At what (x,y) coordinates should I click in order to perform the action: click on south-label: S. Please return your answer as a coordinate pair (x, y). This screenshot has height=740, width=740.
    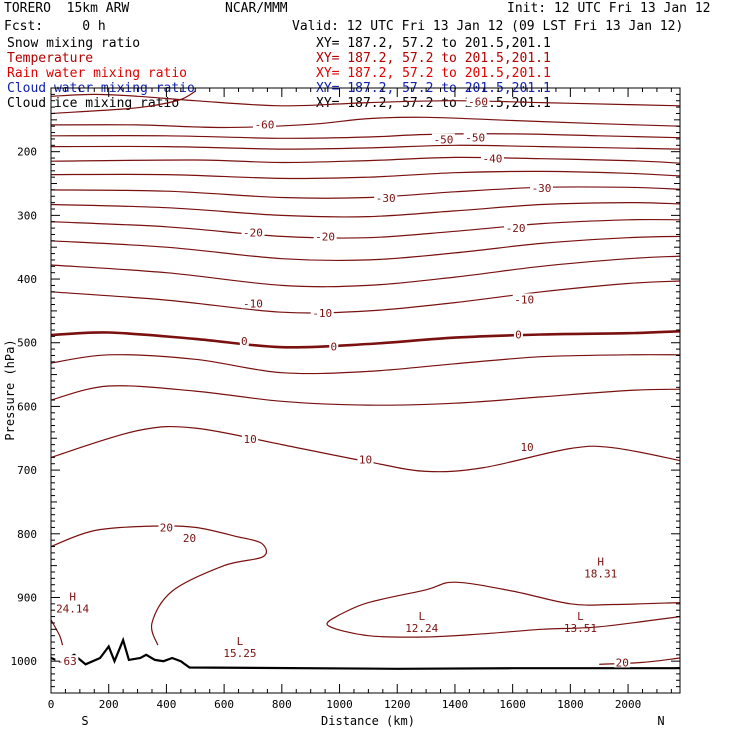
    Looking at the image, I should click on (84, 721).